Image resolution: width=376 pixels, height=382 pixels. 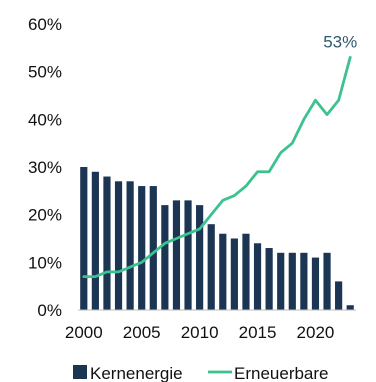 What do you see at coordinates (45, 72) in the screenshot?
I see `y-tick-label: 50%` at bounding box center [45, 72].